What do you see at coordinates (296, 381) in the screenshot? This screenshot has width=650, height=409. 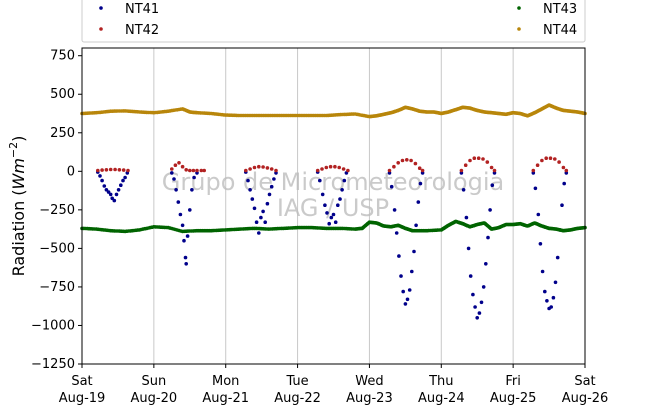 I see `x-tick-label-day: Tue` at bounding box center [296, 381].